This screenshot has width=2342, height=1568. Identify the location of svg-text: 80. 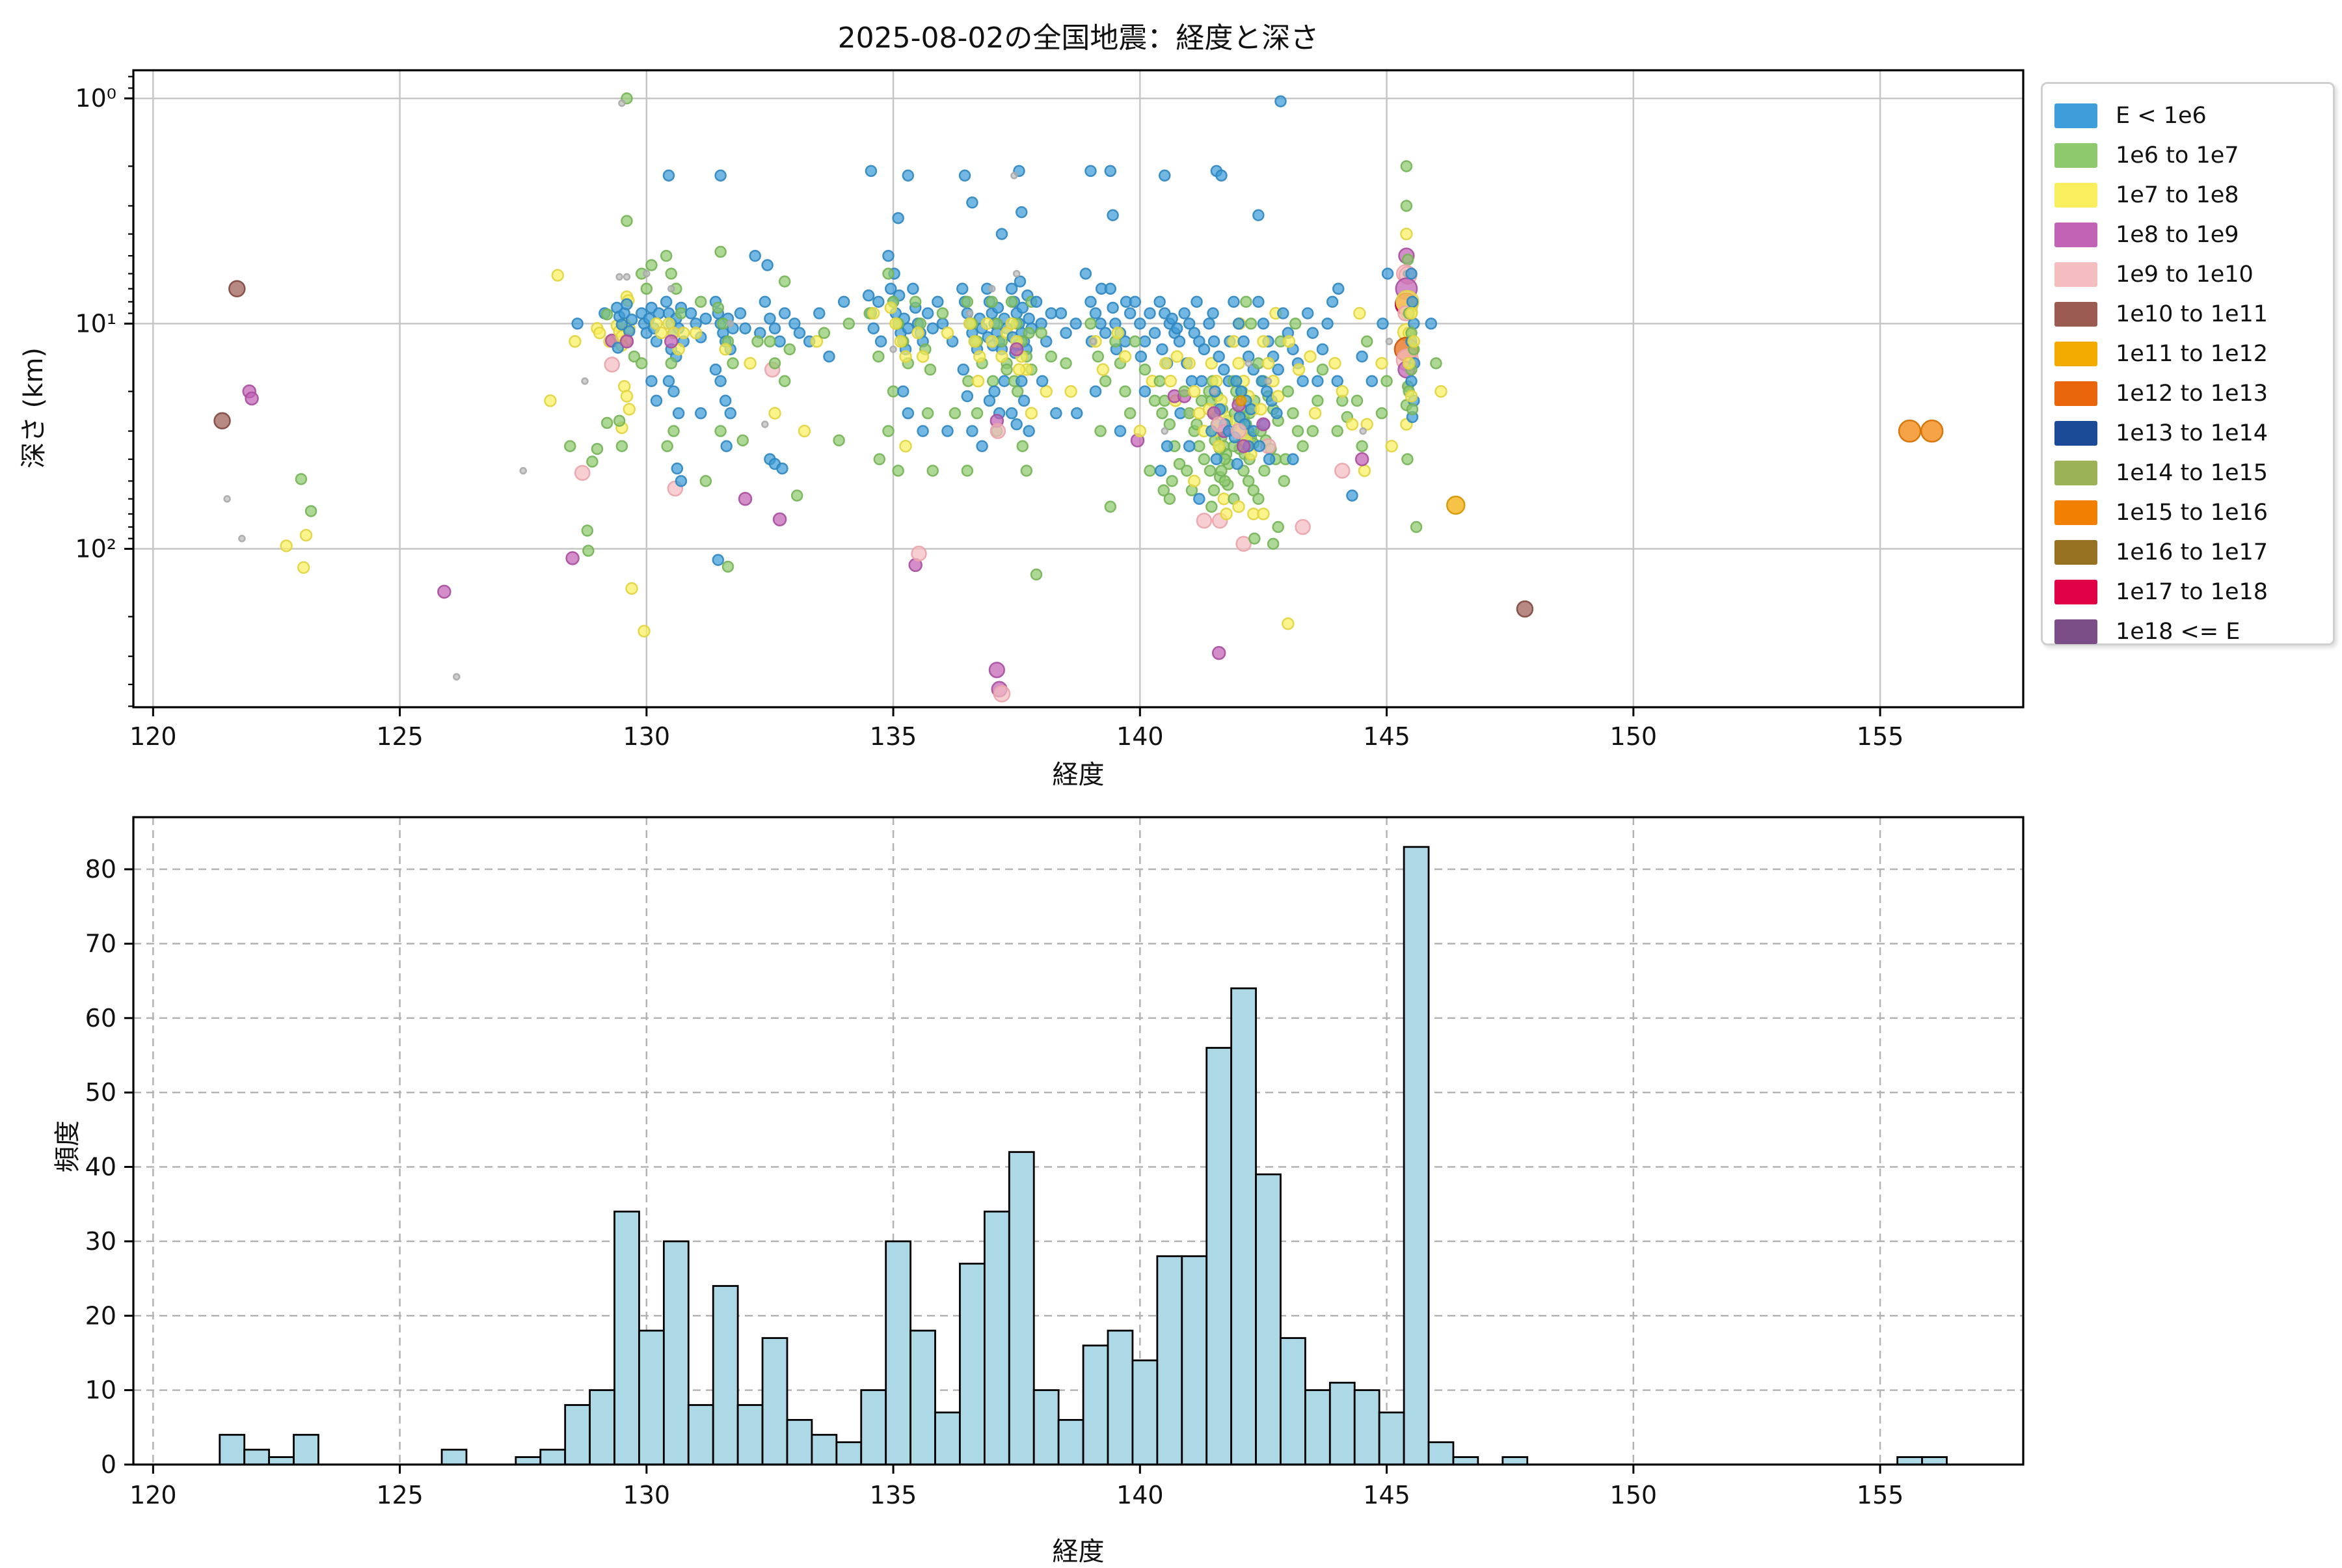
(100, 870).